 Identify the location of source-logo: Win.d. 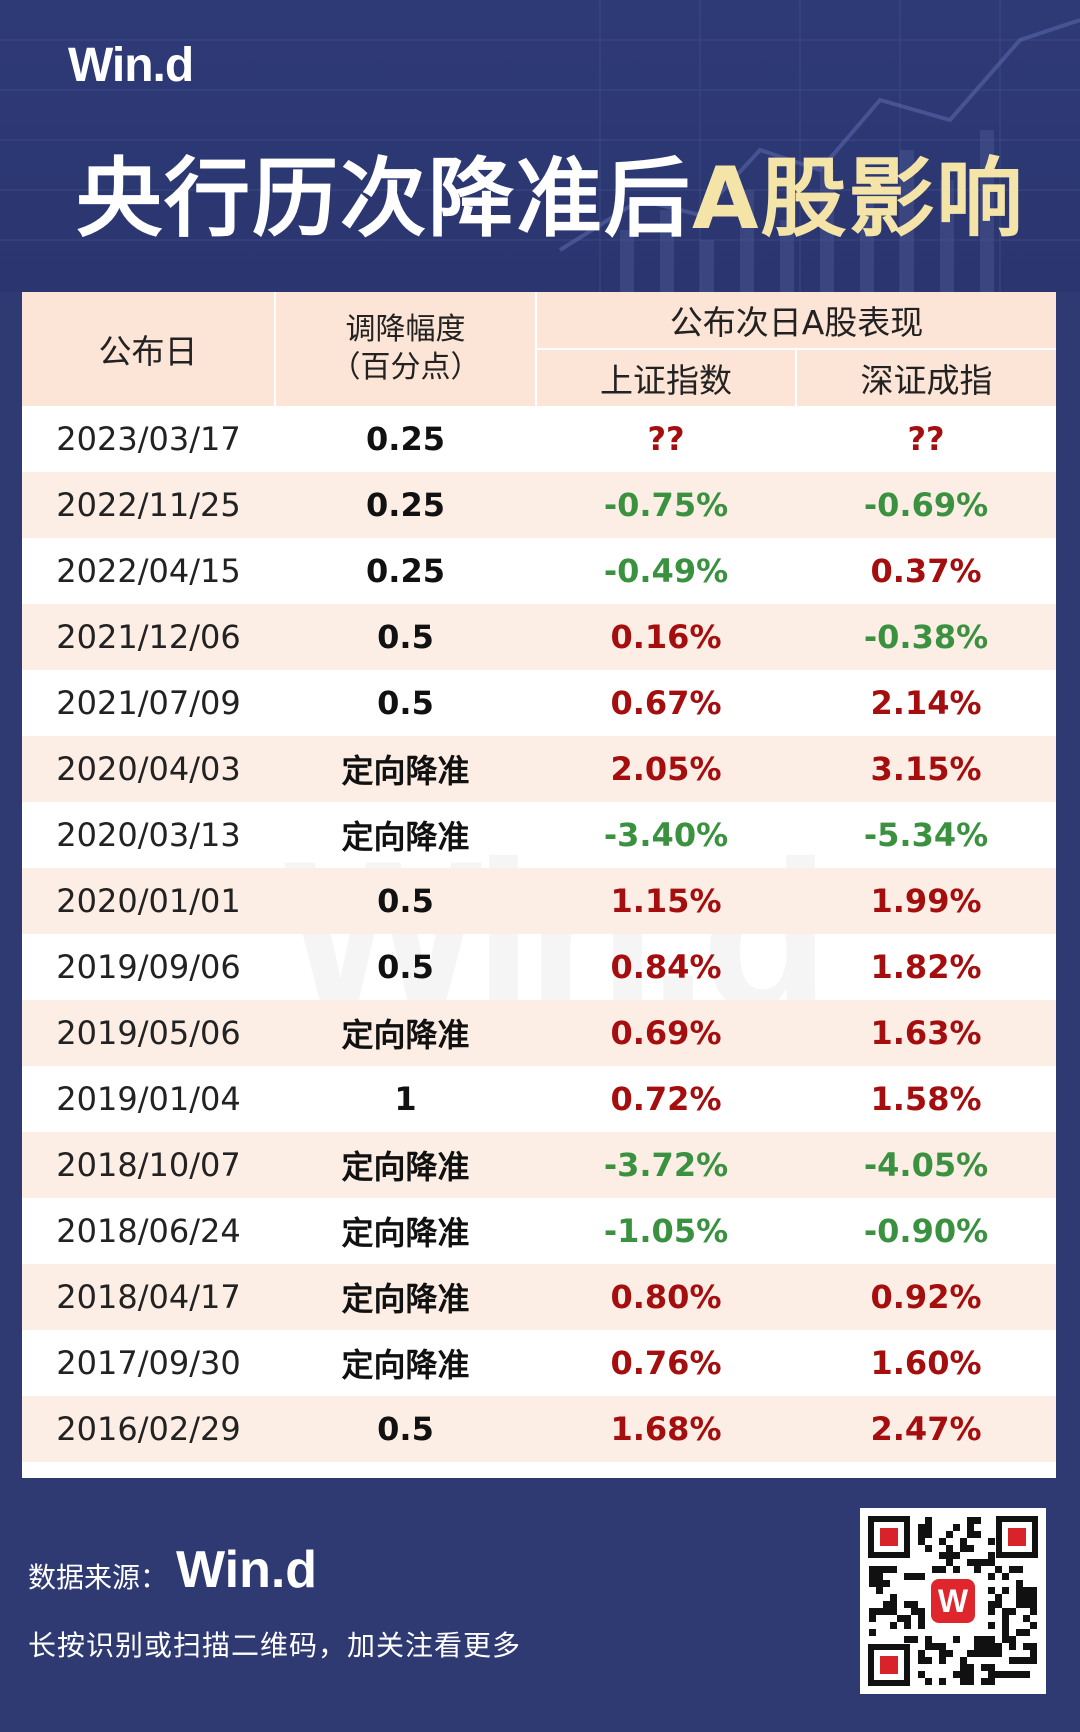
(247, 1570).